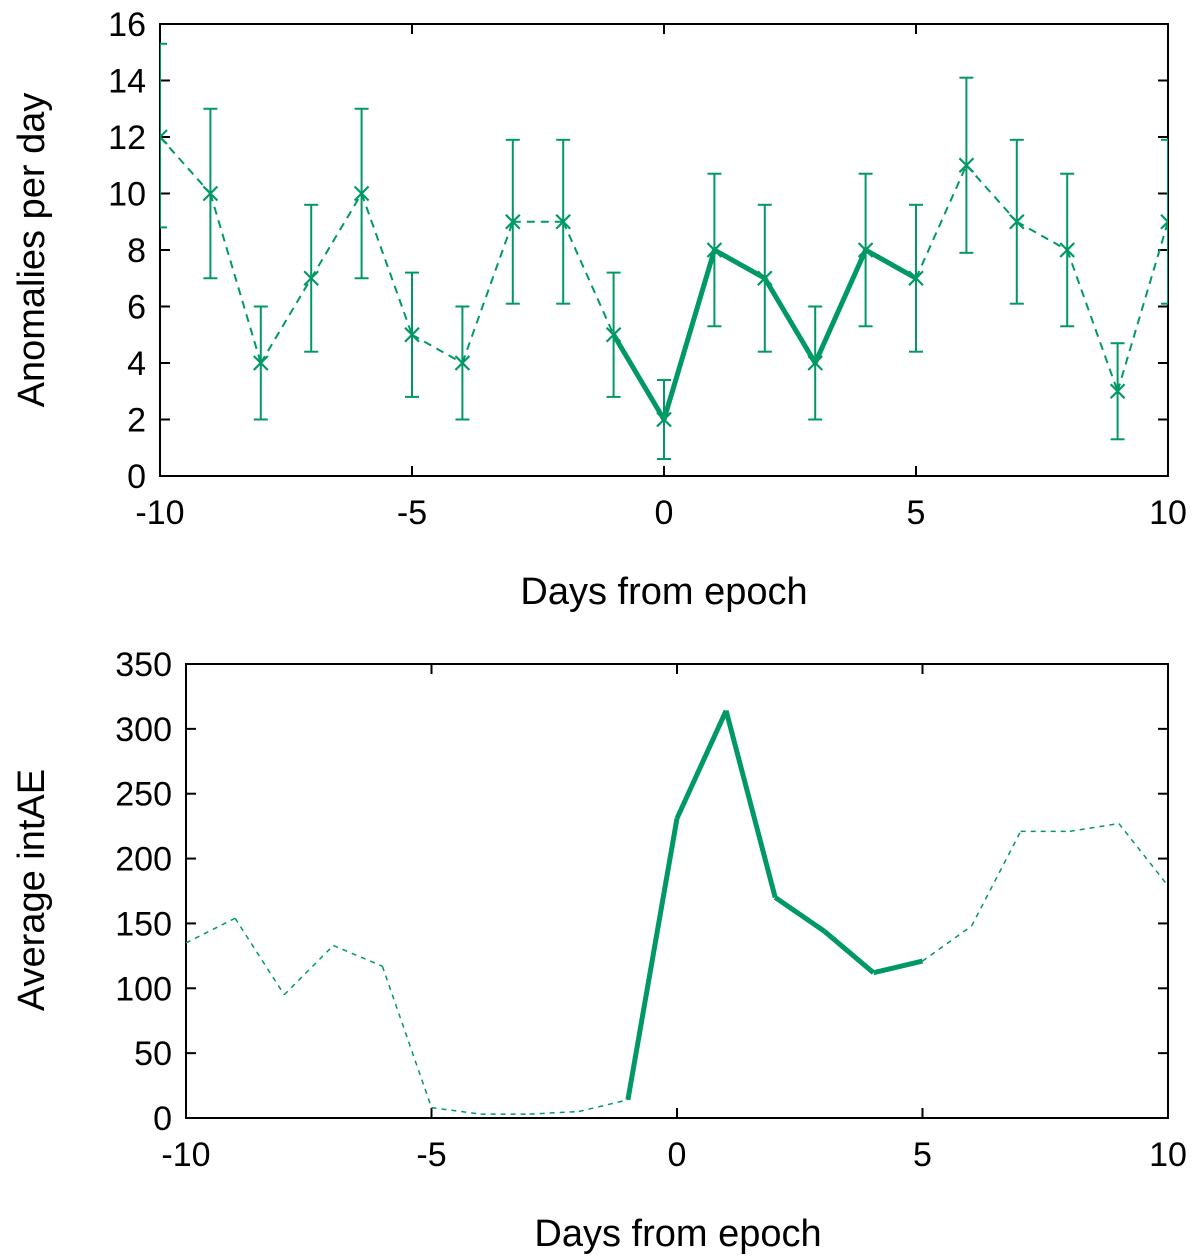 This screenshot has width=1200, height=1257. What do you see at coordinates (127, 25) in the screenshot?
I see `anomalies-y-tick-label: 16` at bounding box center [127, 25].